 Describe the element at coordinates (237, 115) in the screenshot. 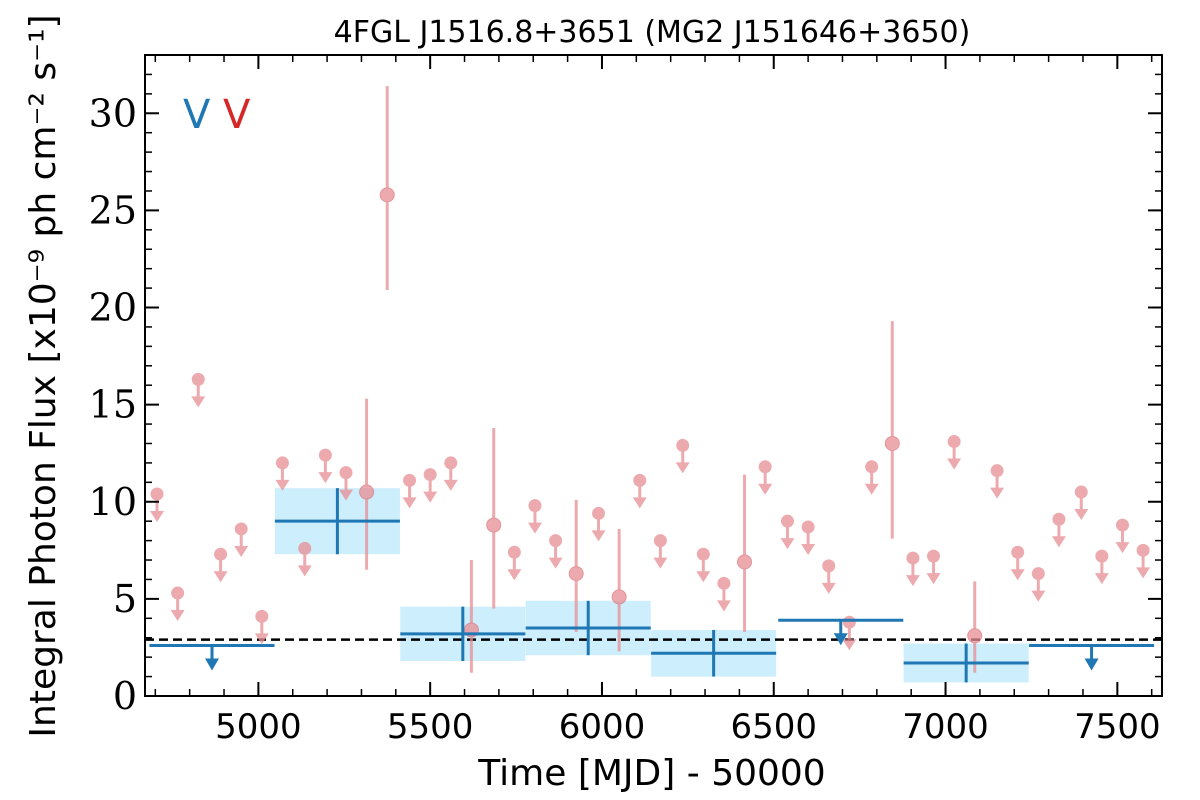

I see `marker-label-1: V` at that location.